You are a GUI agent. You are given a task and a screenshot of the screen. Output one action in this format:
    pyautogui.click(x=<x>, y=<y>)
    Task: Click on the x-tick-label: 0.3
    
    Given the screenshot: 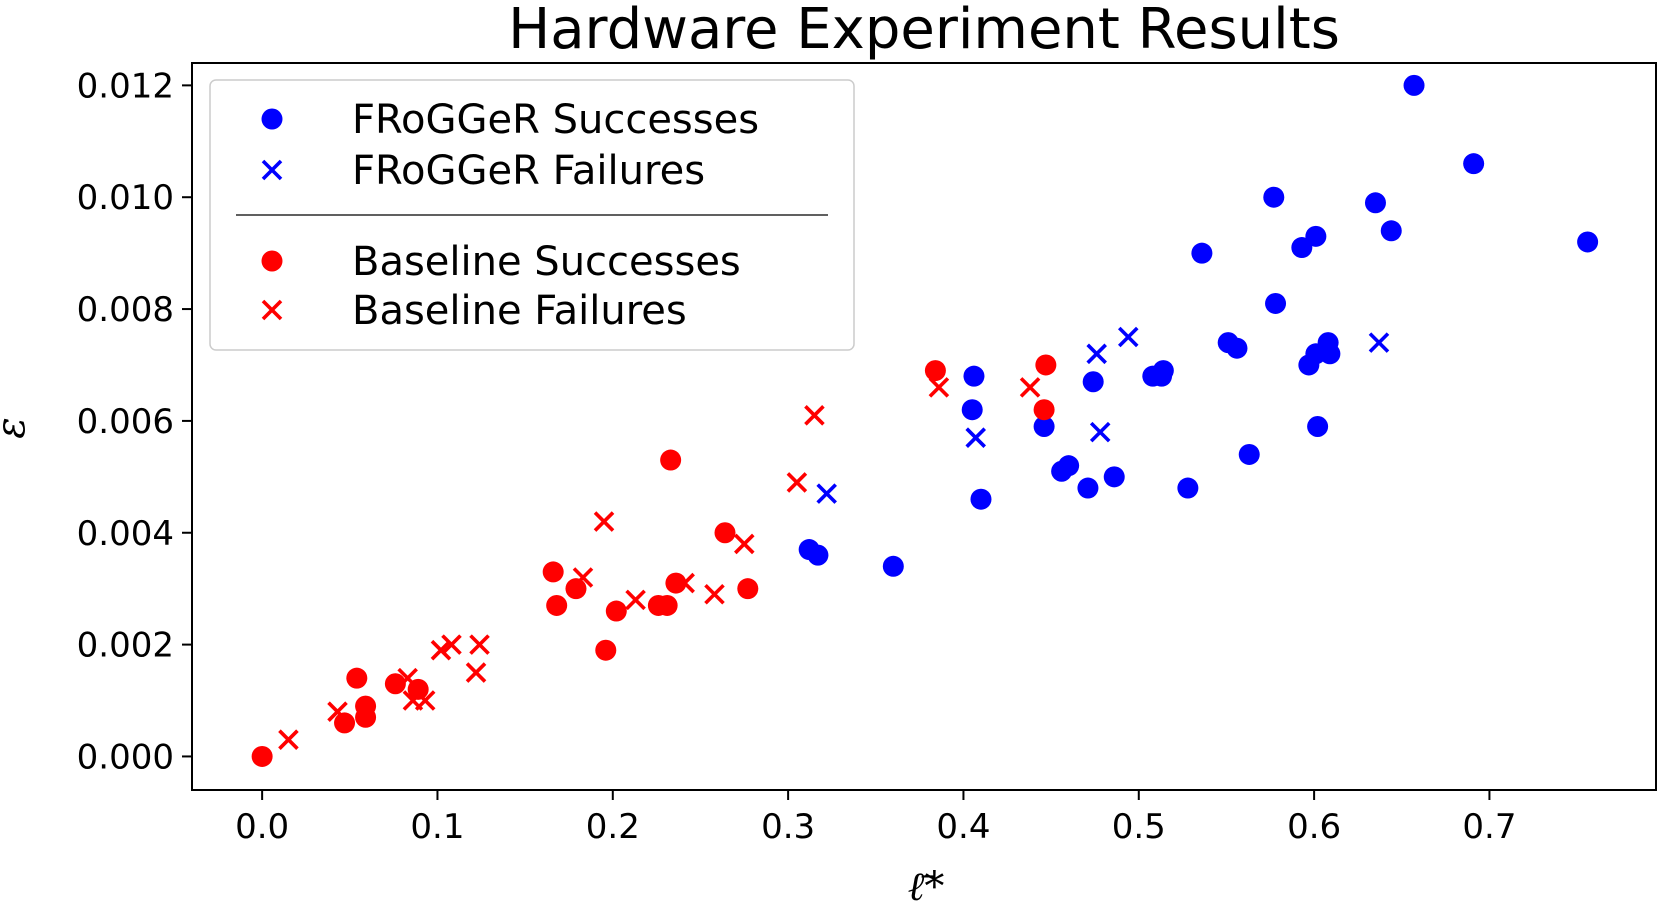 What is the action you would take?
    pyautogui.click(x=788, y=827)
    